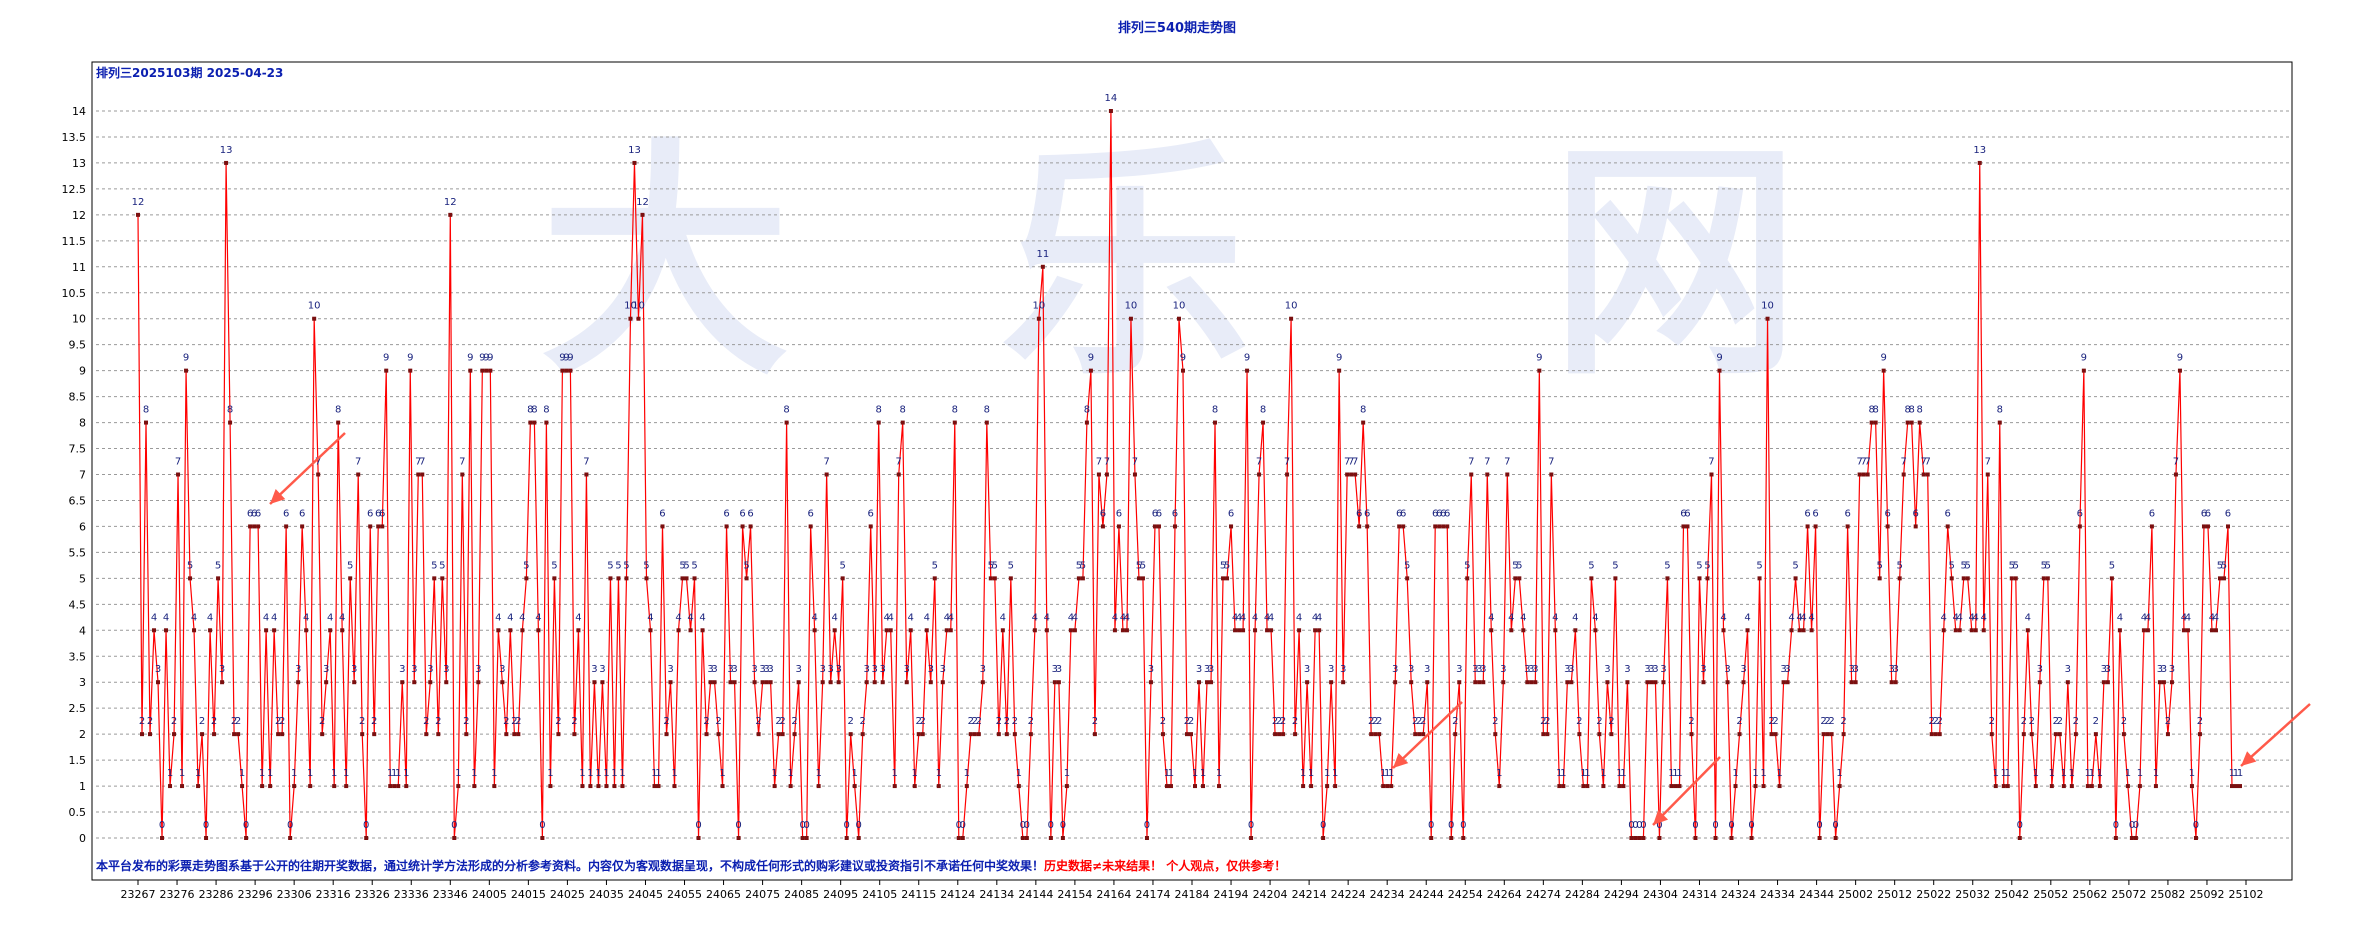  What do you see at coordinates (82, 578) in the screenshot?
I see `y-tick-label: 5` at bounding box center [82, 578].